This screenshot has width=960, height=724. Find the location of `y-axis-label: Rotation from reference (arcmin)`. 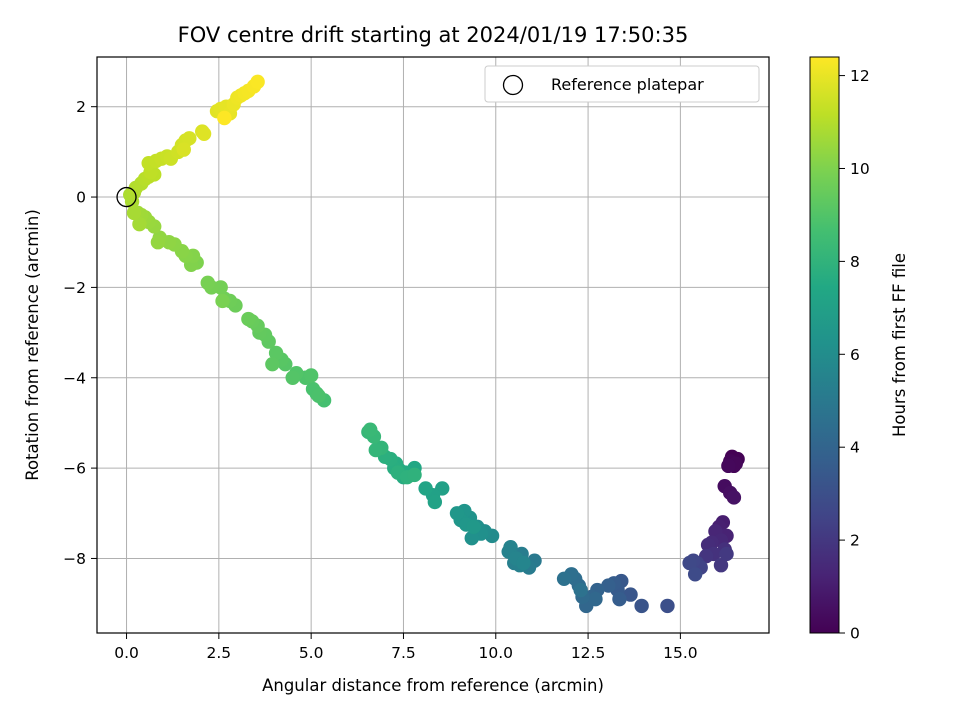

y-axis-label: Rotation from reference (arcmin) is located at coordinates (32, 345).